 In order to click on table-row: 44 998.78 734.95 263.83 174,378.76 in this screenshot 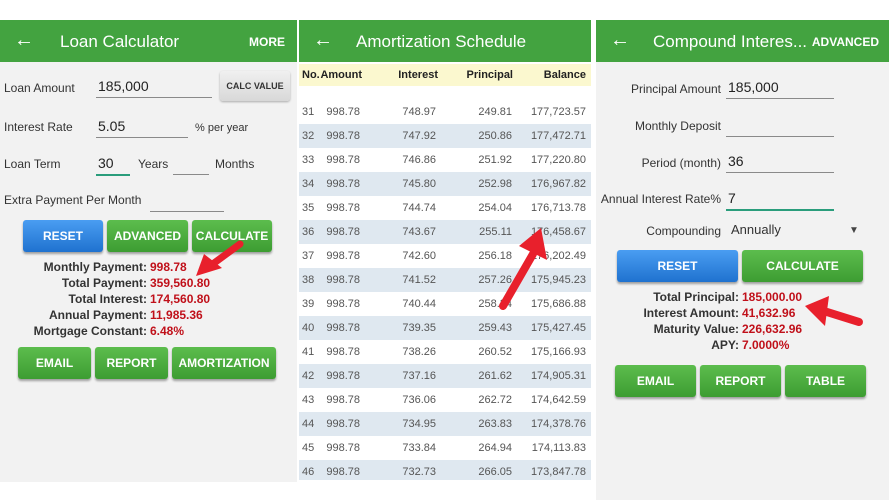, I will do `click(445, 424)`.